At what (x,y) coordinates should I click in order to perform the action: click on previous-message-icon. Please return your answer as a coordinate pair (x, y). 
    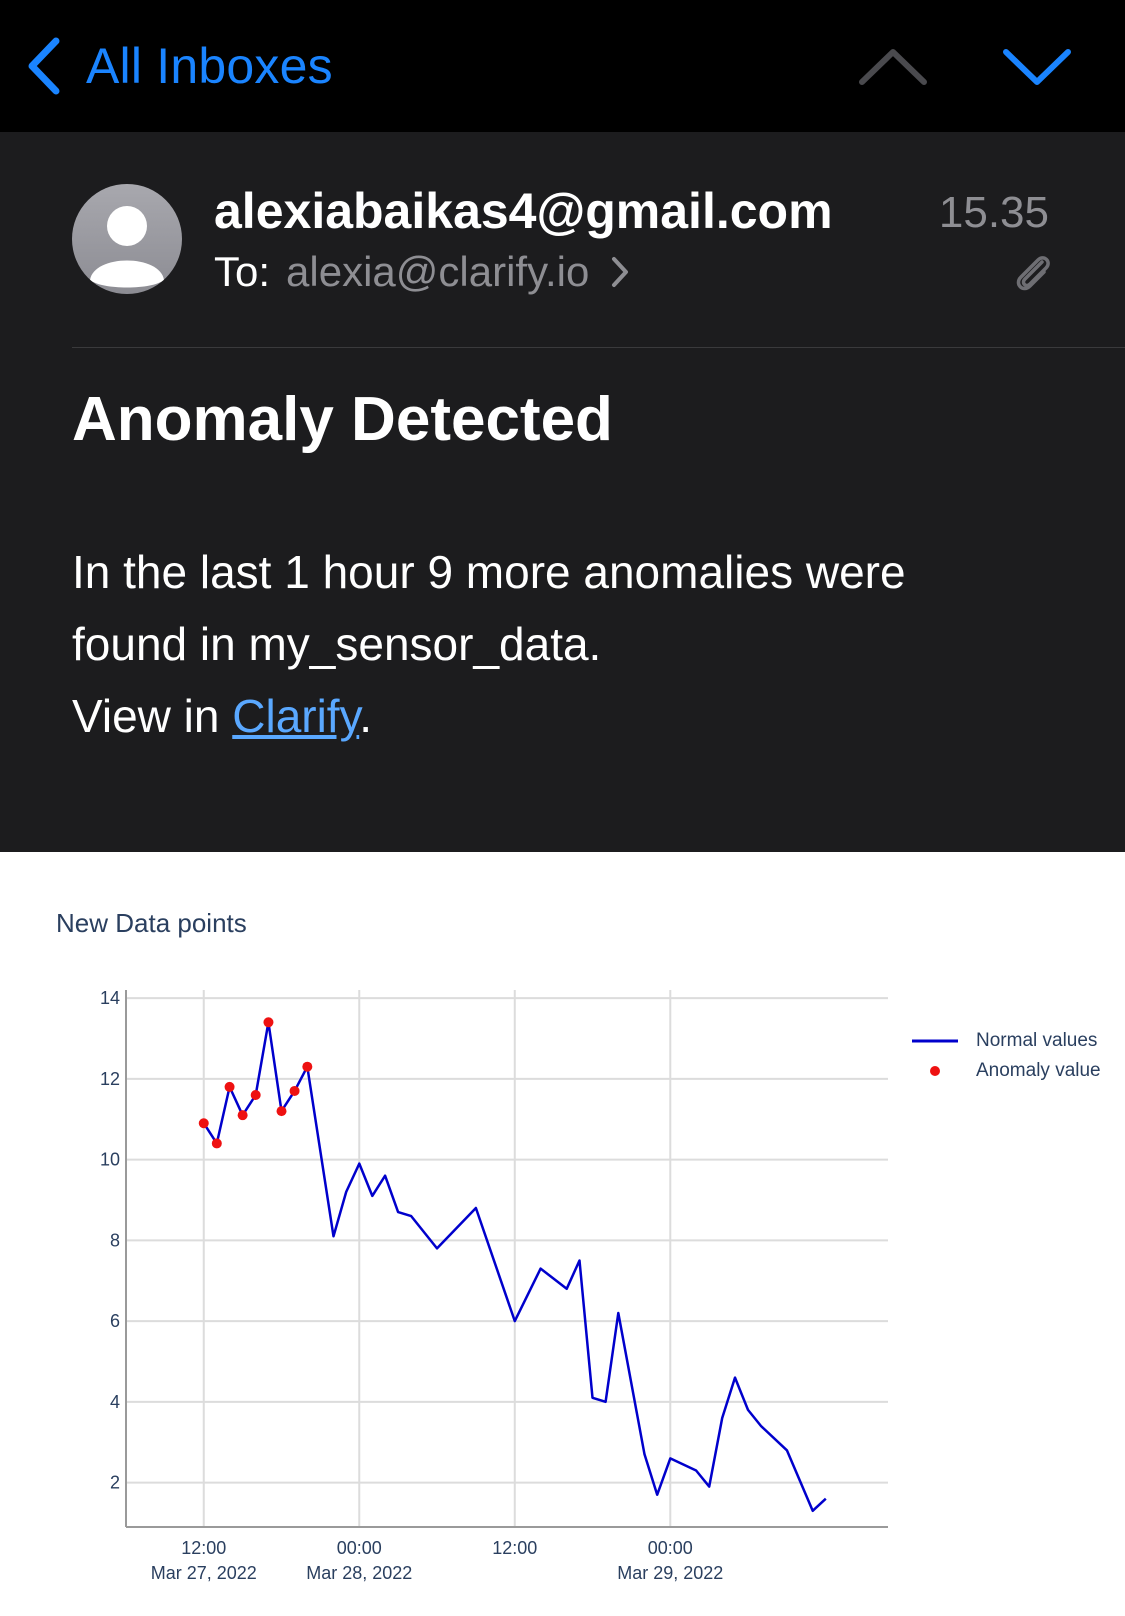
    Looking at the image, I should click on (893, 66).